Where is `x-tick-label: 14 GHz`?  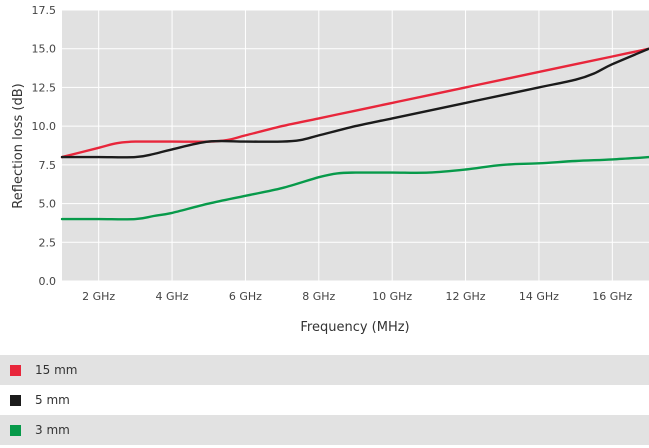
x-tick-label: 14 GHz is located at coordinates (539, 296).